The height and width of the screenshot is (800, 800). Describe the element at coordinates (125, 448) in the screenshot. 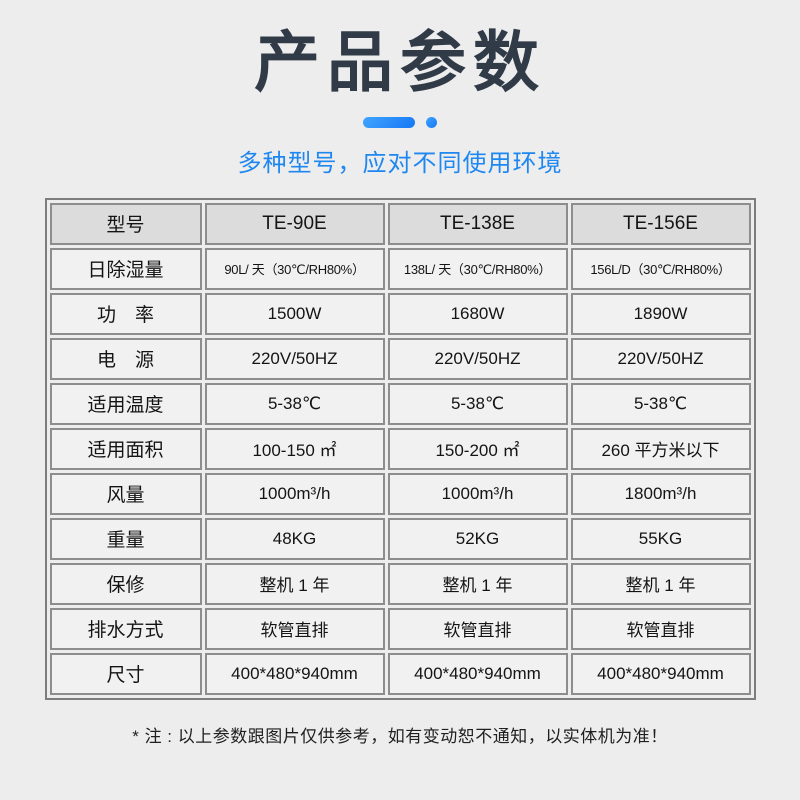

I see `row-label: 适用面积` at that location.